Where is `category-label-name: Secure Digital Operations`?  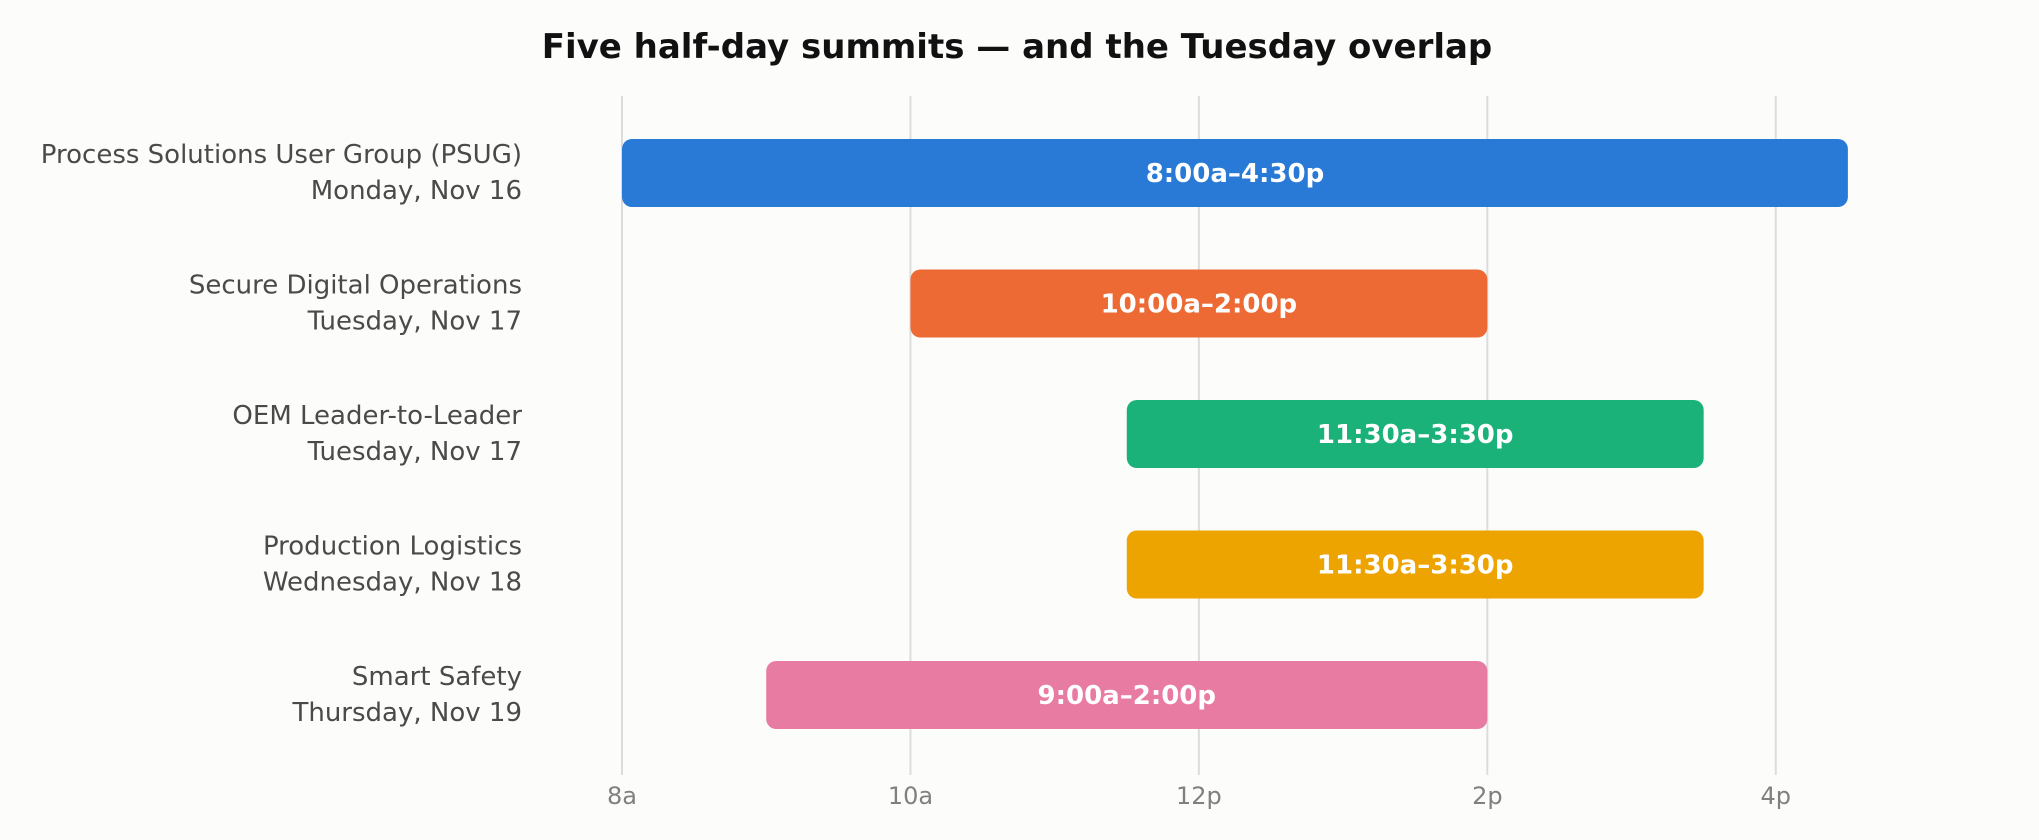
category-label-name: Secure Digital Operations is located at coordinates (355, 286).